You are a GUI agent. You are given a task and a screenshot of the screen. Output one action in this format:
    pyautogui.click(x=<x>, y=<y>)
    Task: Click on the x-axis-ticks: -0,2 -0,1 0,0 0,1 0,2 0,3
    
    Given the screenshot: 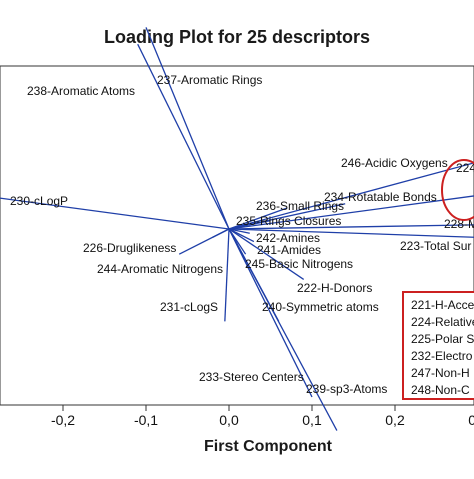 What is the action you would take?
    pyautogui.click(x=262, y=416)
    